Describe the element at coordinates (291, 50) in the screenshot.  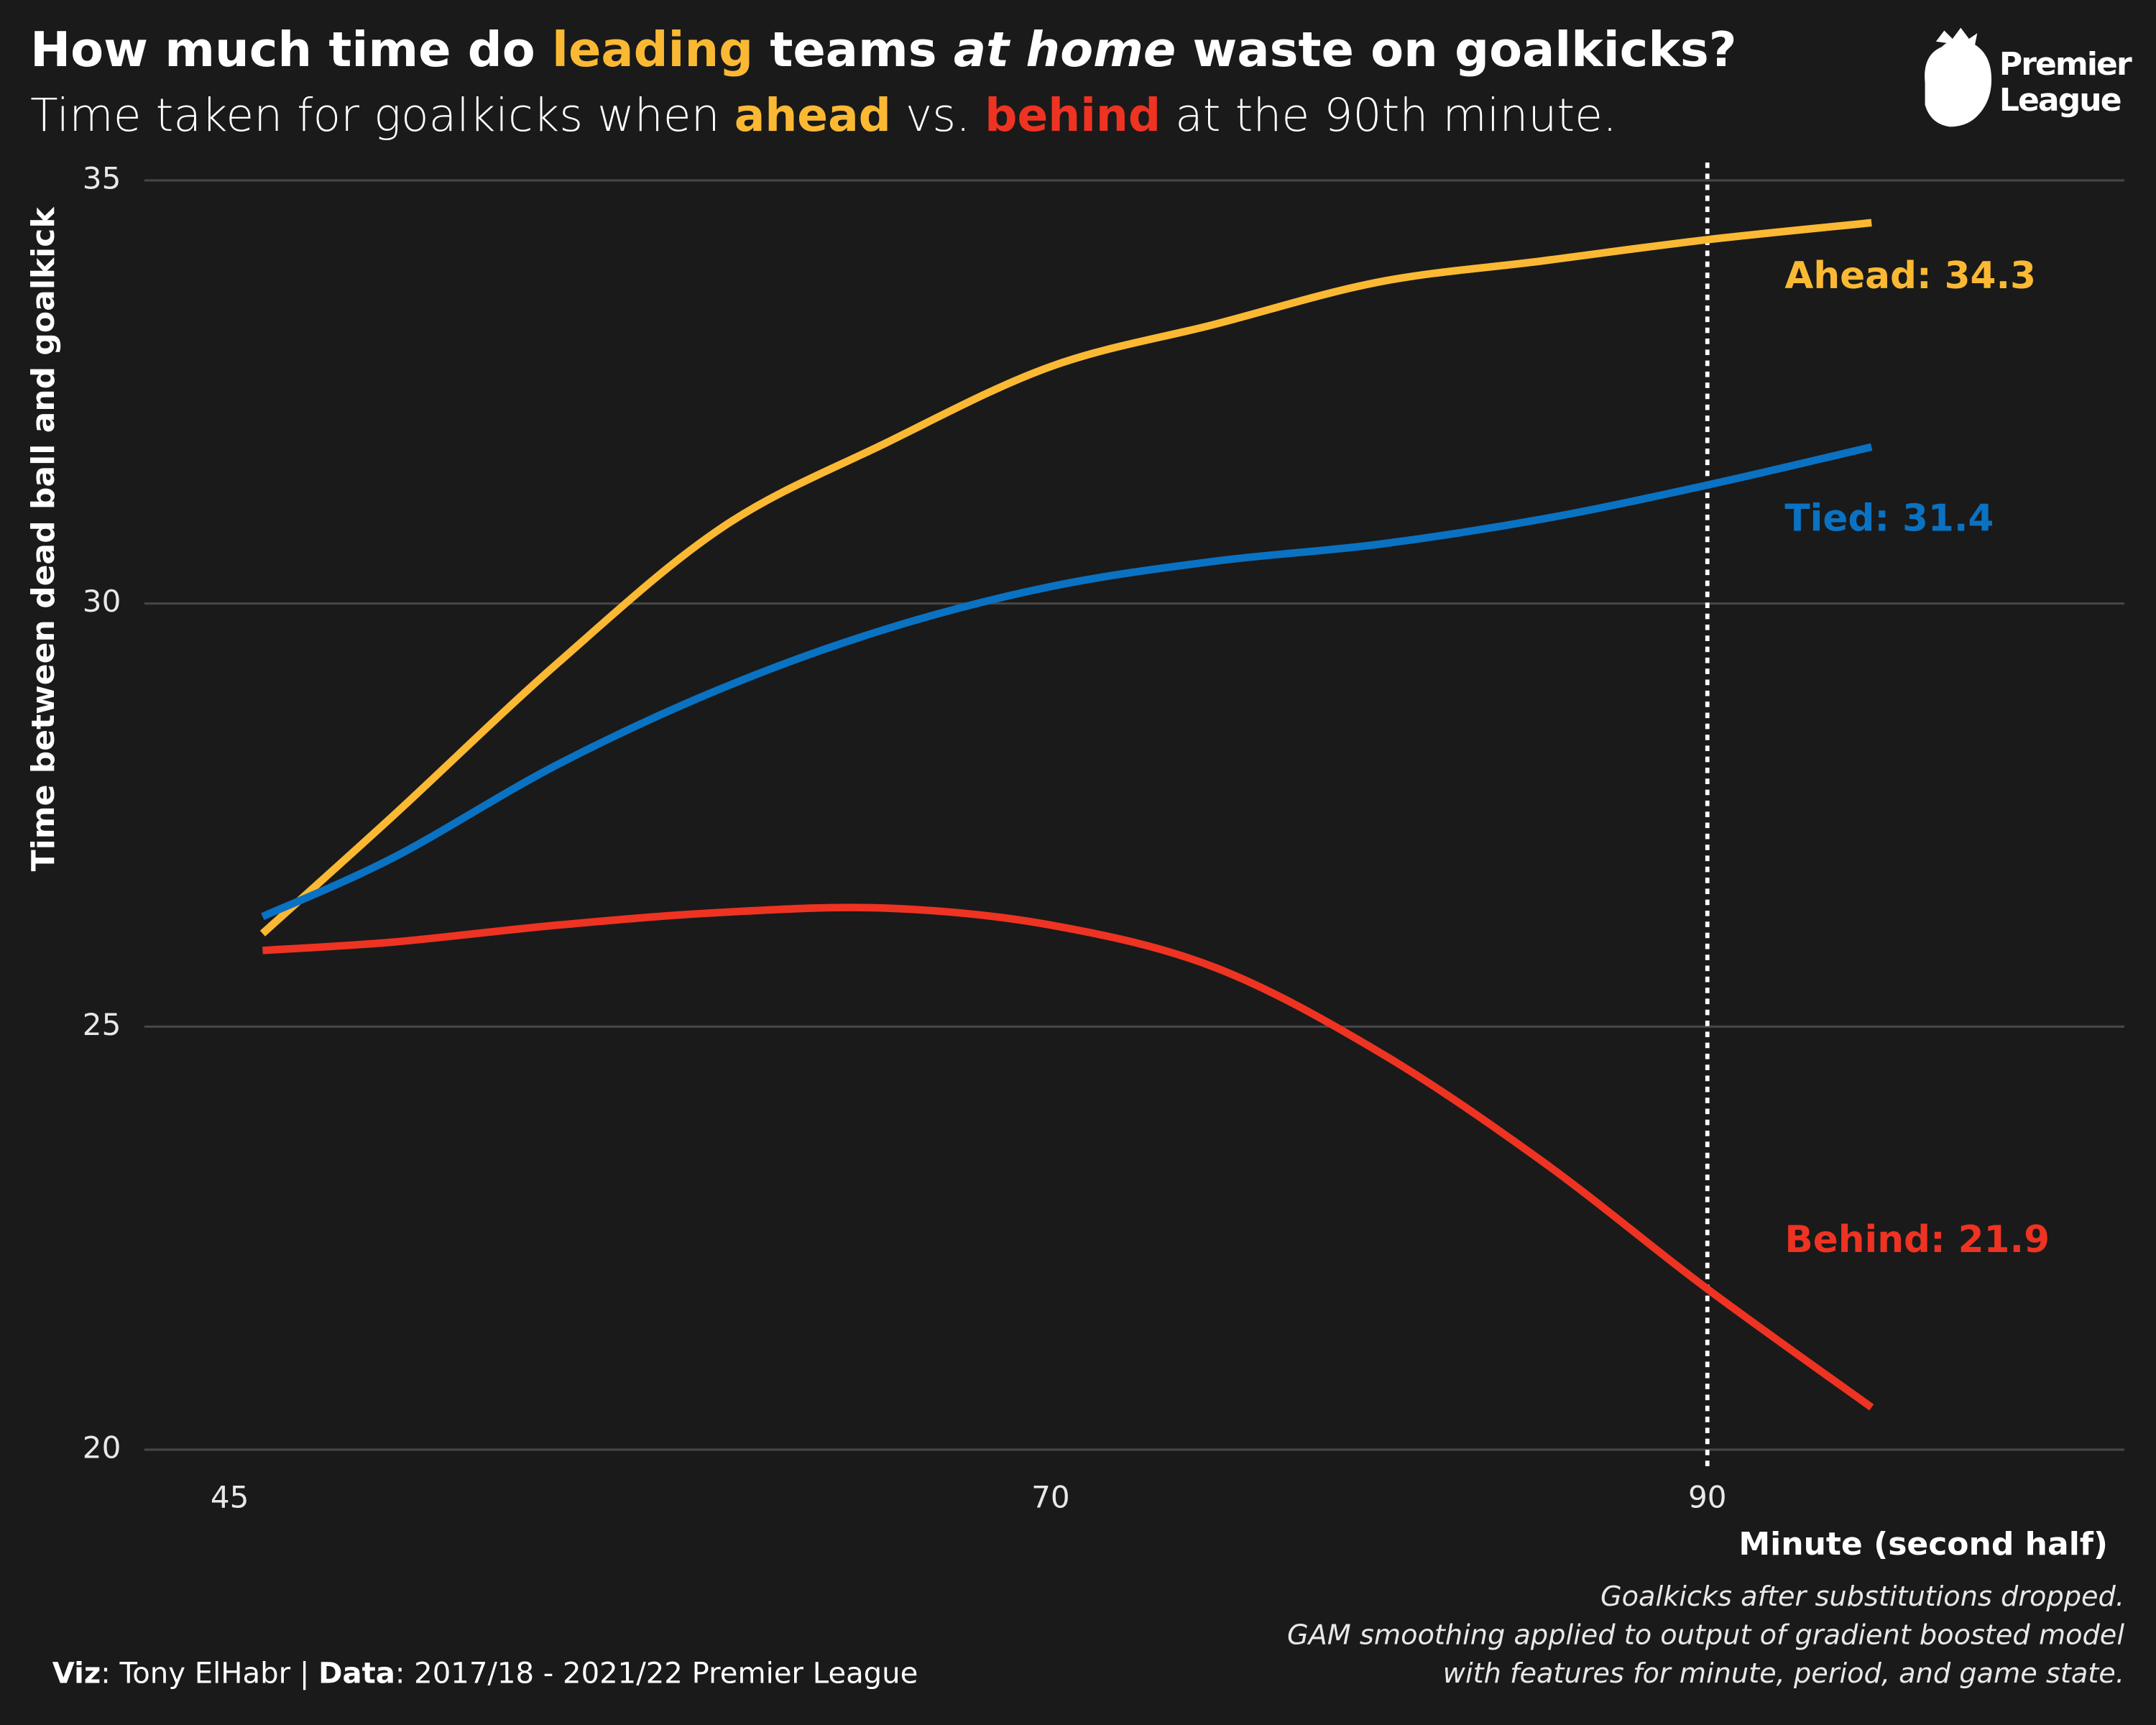
I see `text-segment: How much time do` at that location.